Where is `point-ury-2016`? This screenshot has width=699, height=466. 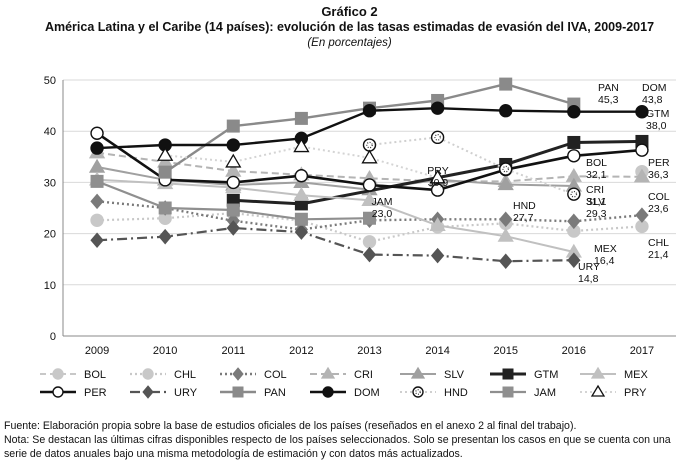 point-ury-2016 is located at coordinates (574, 260).